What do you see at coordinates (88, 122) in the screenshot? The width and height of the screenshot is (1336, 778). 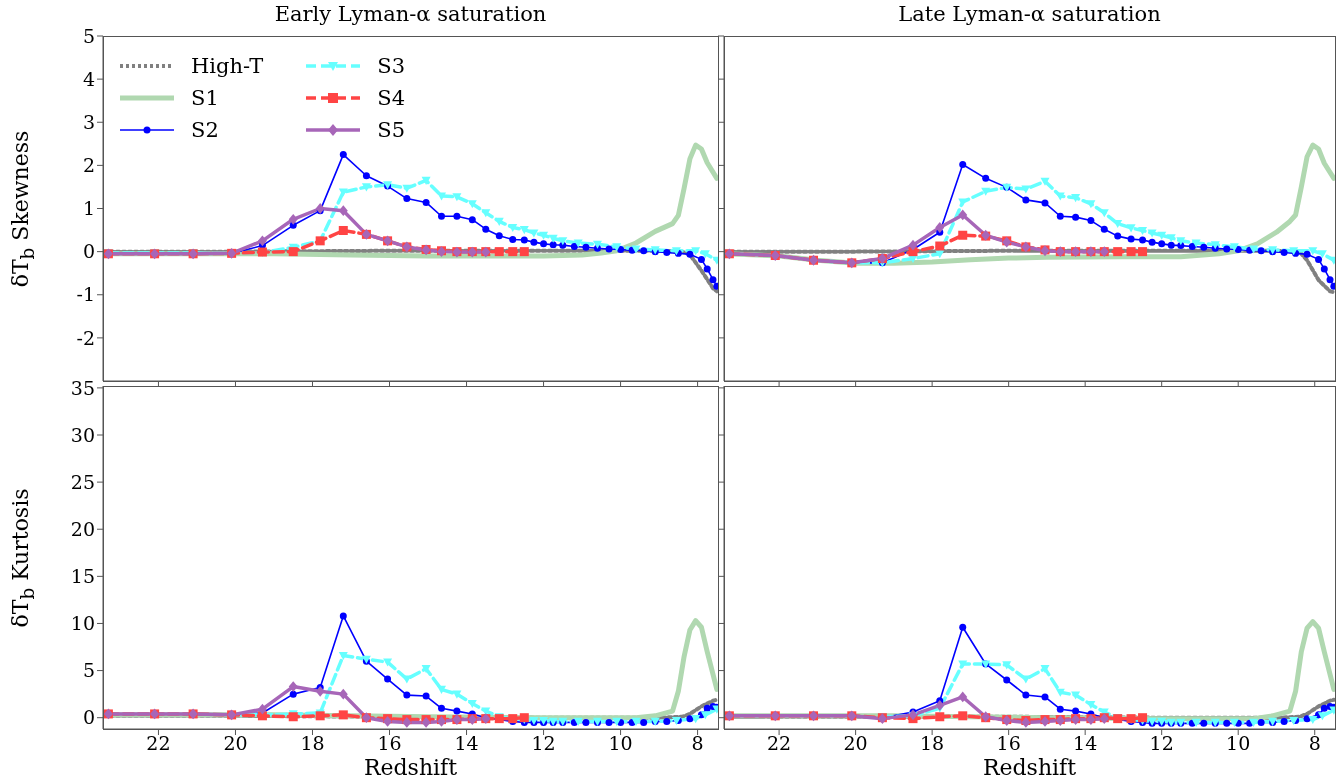 I see `y-tick-label: 3` at bounding box center [88, 122].